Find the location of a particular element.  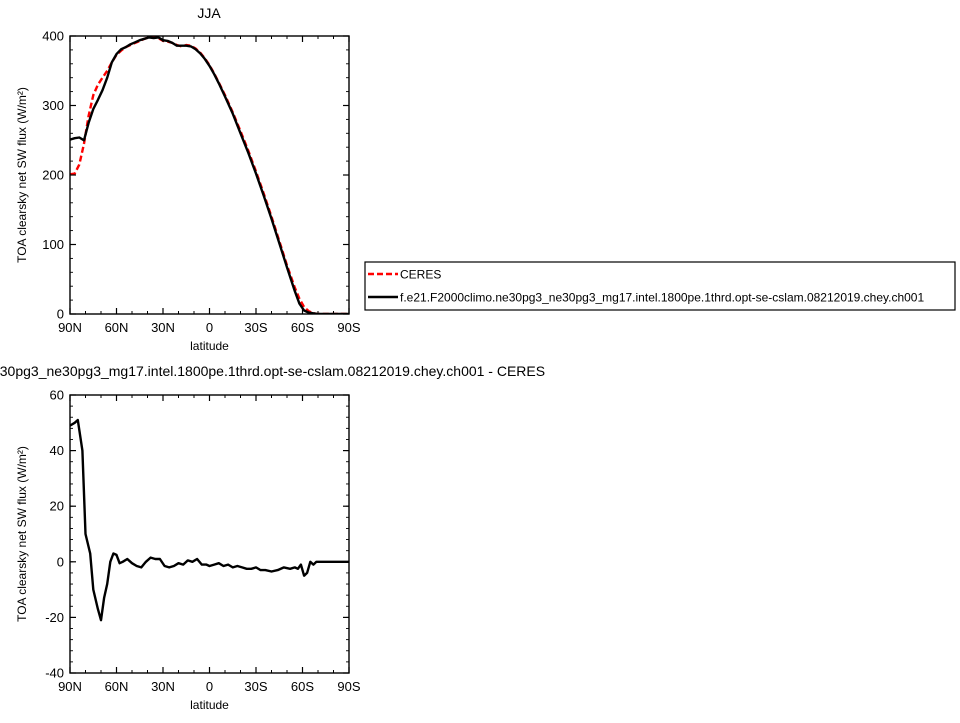

legend-box is located at coordinates (660, 286).